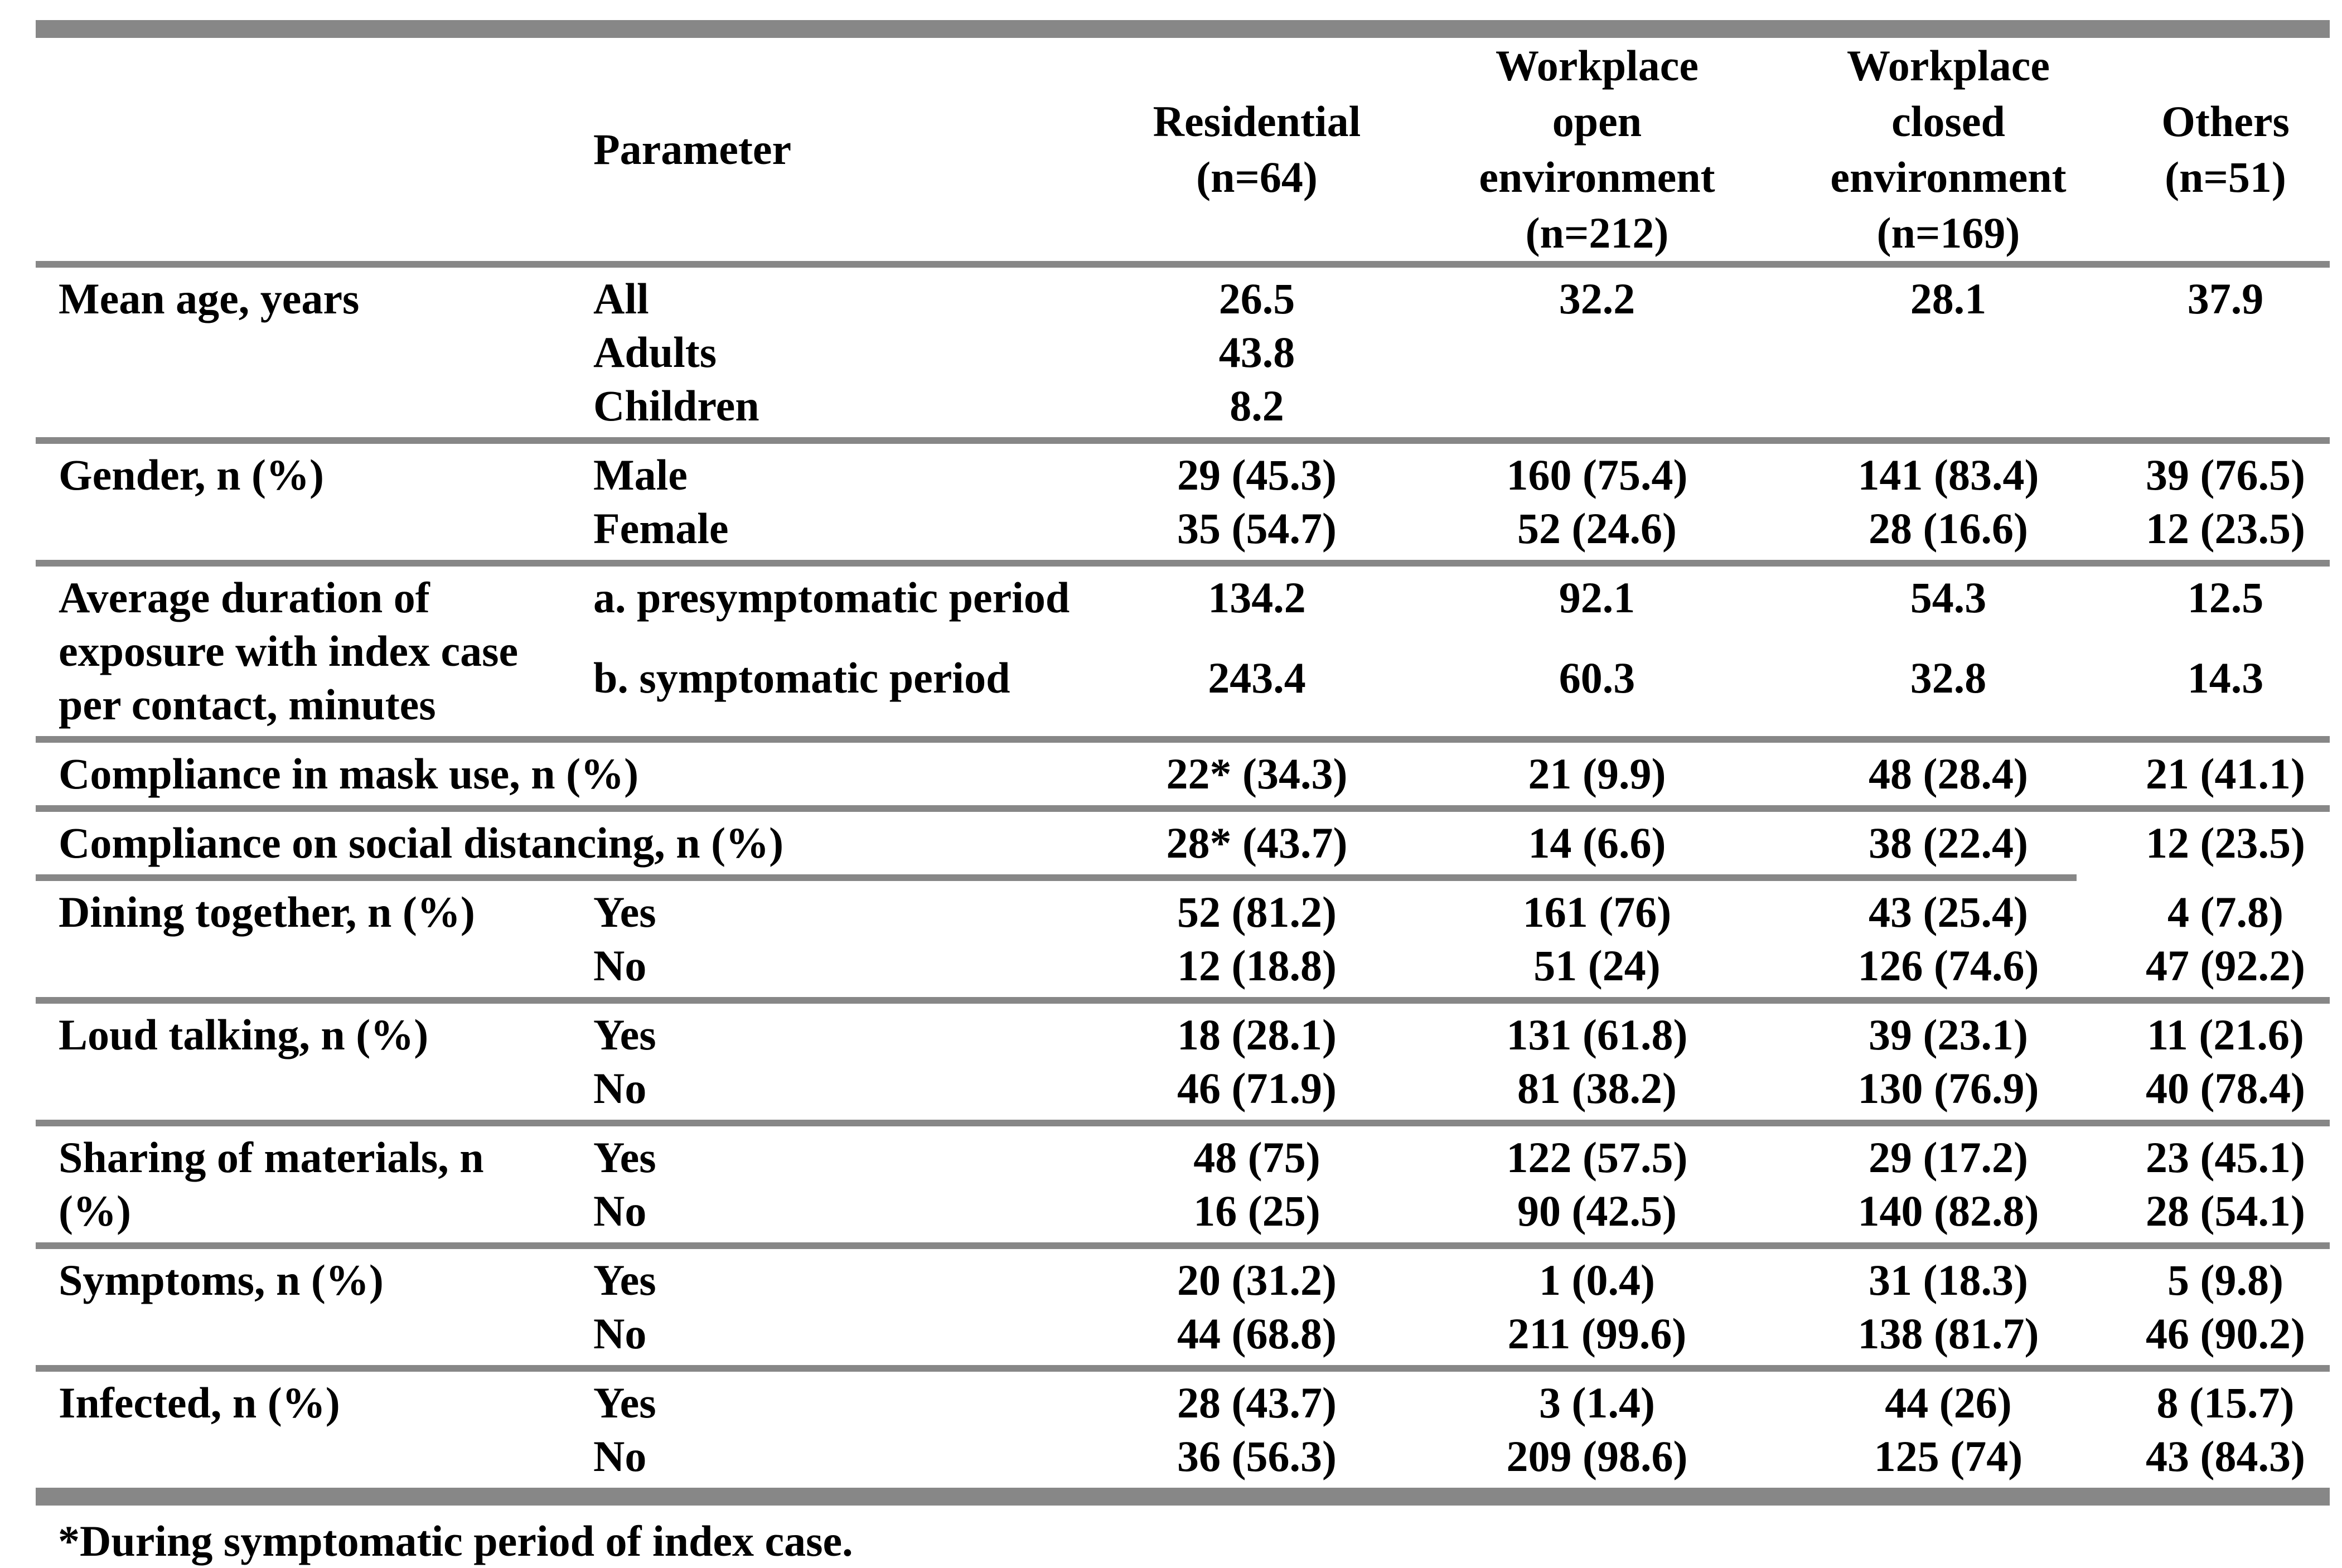  I want to click on value-cell: 3 (1.4), so click(1597, 1402).